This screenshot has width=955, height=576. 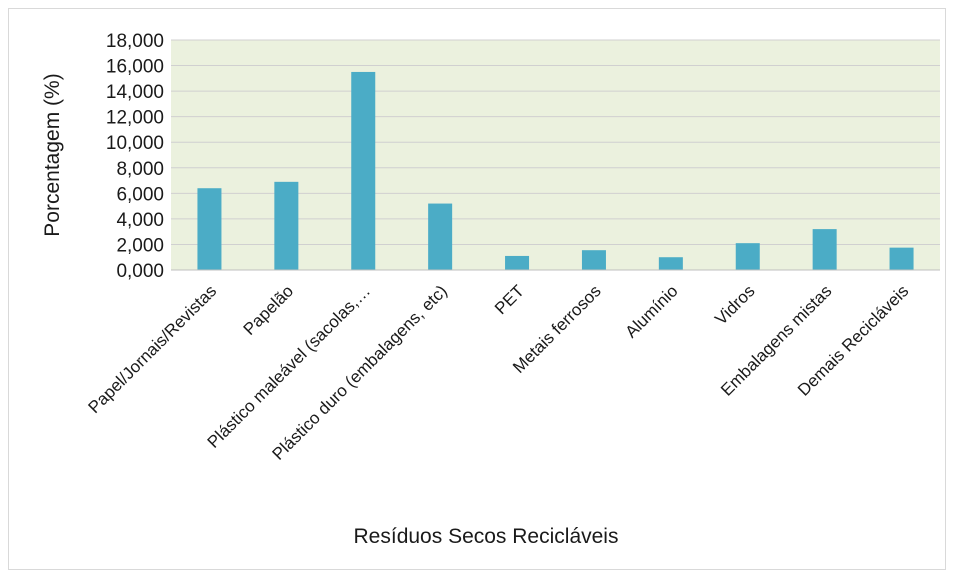 I want to click on y-tick-label: 4,000, so click(x=140, y=220).